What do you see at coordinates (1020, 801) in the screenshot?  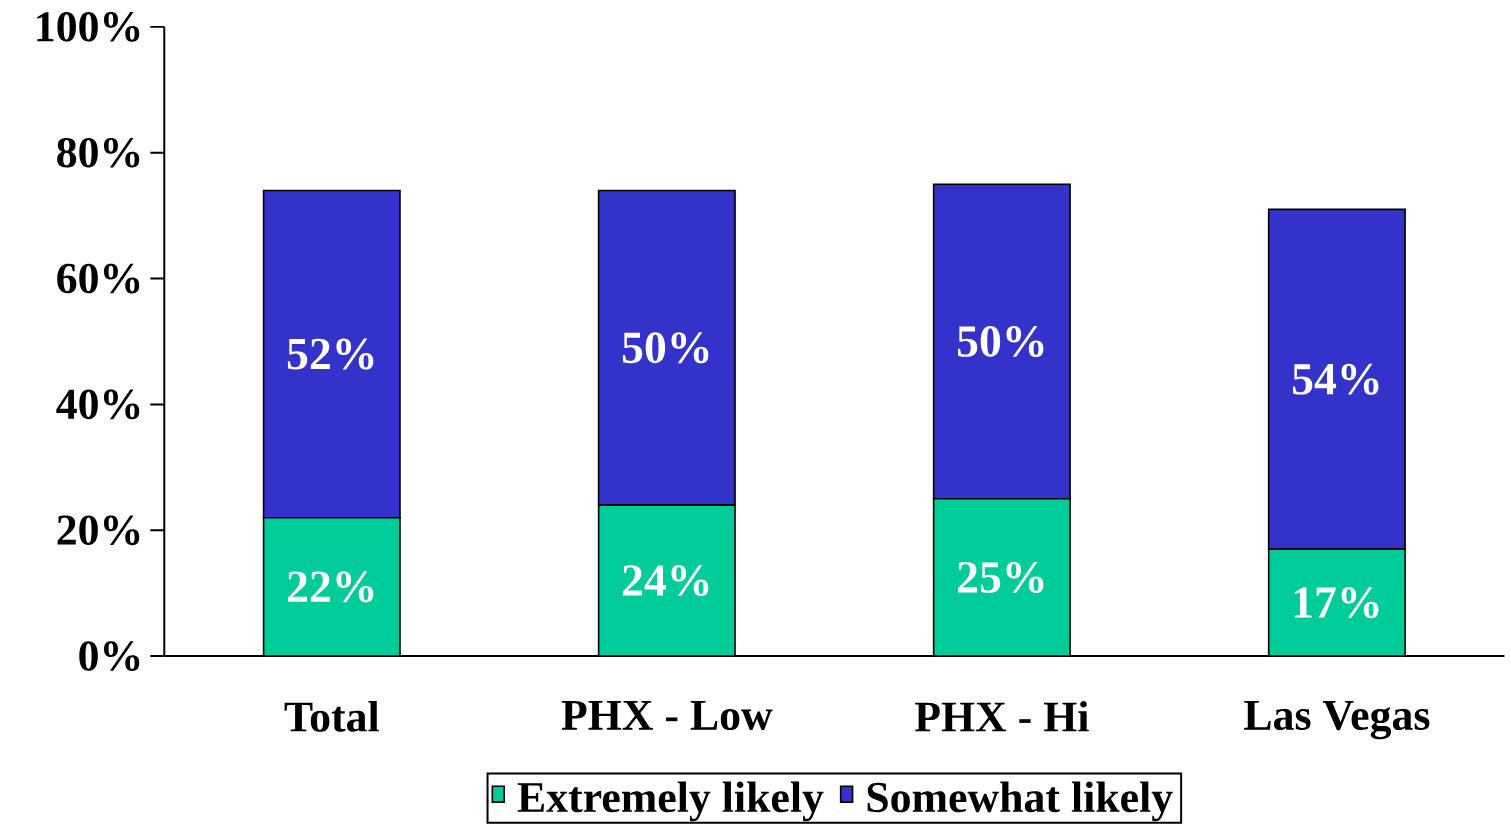 I see `legend-label: Somewhat likely` at bounding box center [1020, 801].